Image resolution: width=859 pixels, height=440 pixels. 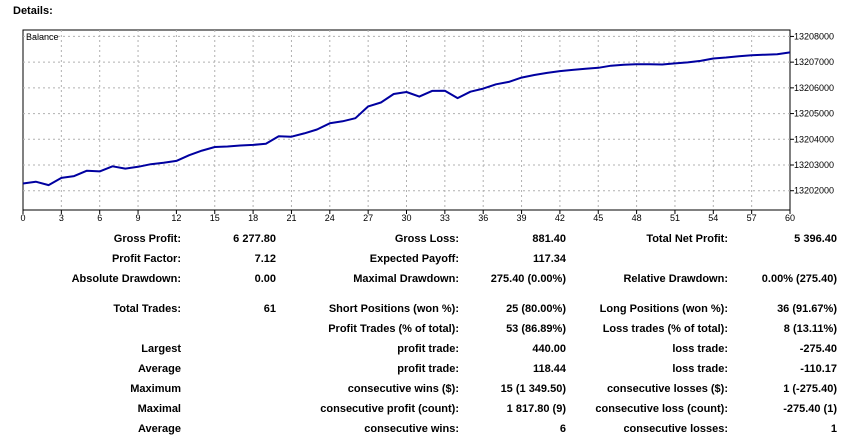 What do you see at coordinates (330, 218) in the screenshot?
I see `x-tick-label: 24` at bounding box center [330, 218].